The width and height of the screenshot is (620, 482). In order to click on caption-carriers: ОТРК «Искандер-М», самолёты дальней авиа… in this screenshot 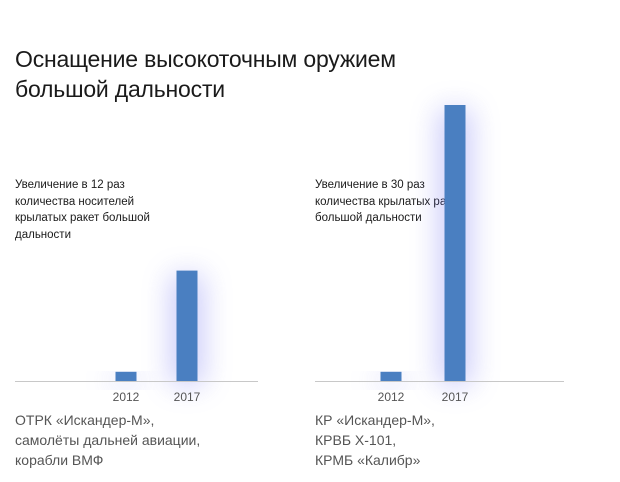, I will do `click(145, 440)`.